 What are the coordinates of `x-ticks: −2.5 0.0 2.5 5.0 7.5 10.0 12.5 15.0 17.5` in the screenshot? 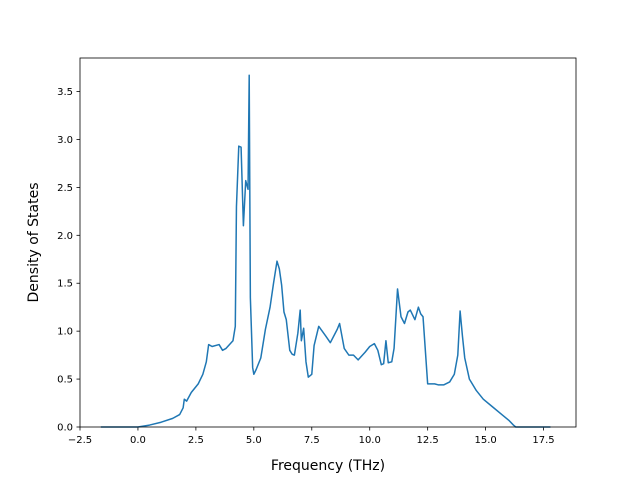 It's located at (311, 436).